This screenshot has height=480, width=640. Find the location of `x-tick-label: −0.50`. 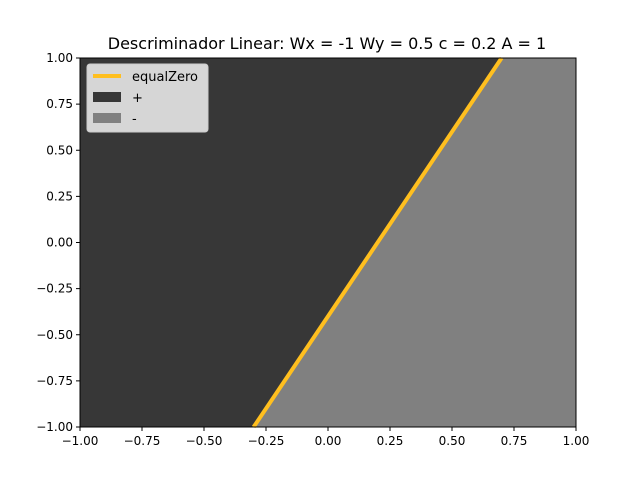

x-tick-label: −0.50 is located at coordinates (204, 441).